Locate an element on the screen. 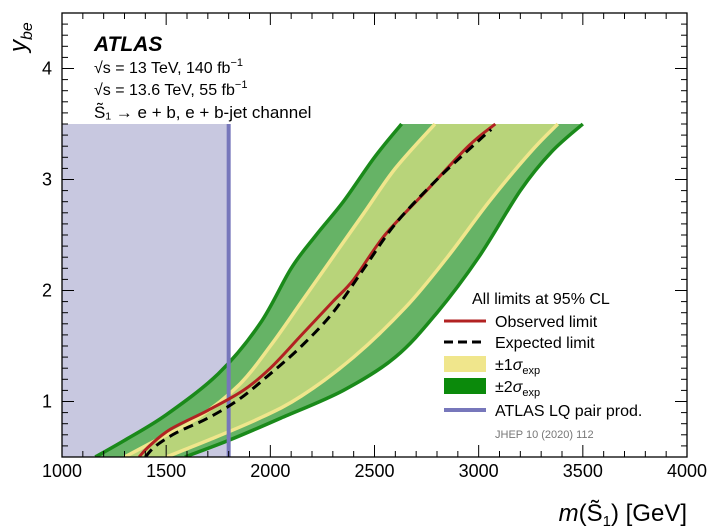 This screenshot has width=713, height=527. y-tick-label: 3 is located at coordinates (47, 180).